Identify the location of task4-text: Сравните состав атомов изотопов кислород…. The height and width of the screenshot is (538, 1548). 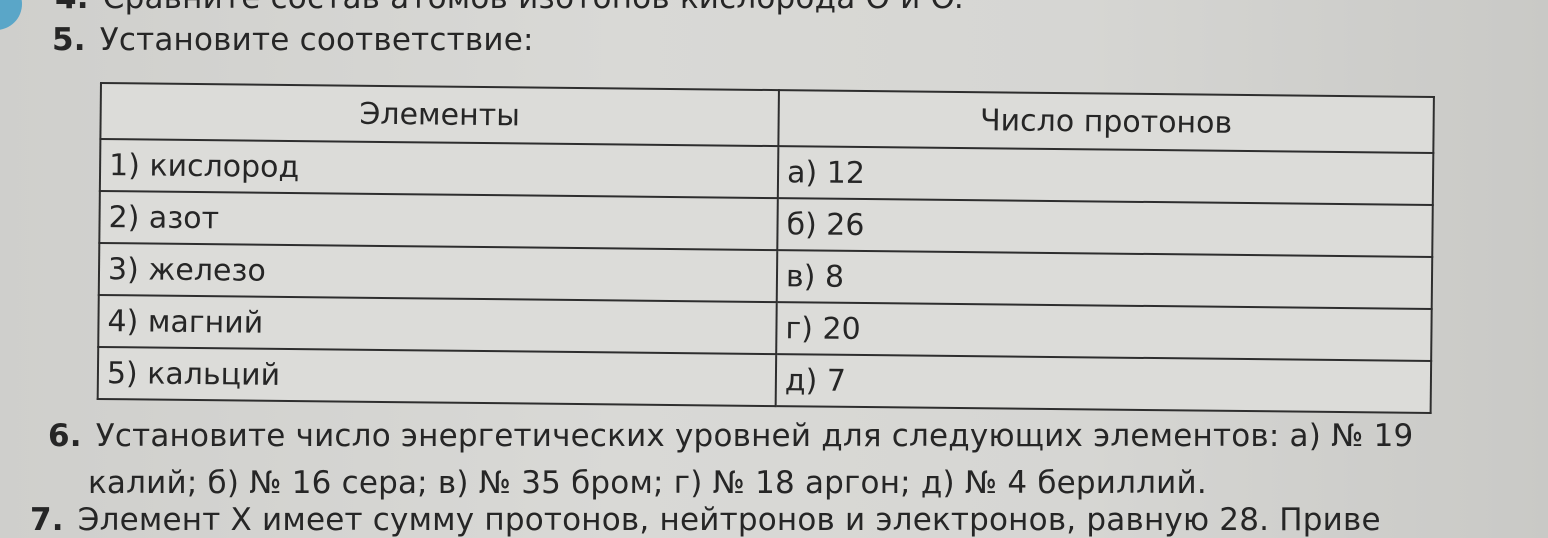
(533, 8).